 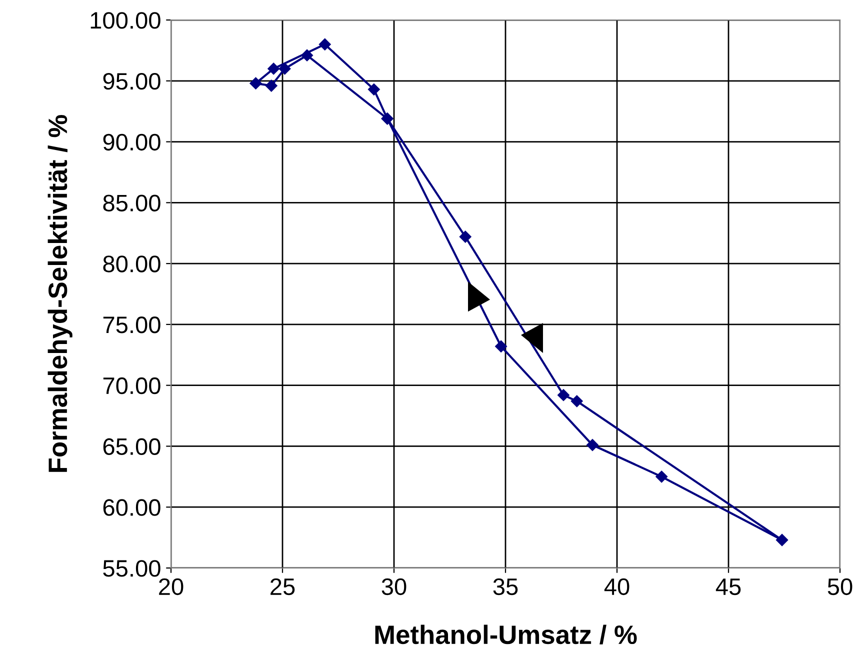 What do you see at coordinates (171, 587) in the screenshot?
I see `x-tick-label: 20` at bounding box center [171, 587].